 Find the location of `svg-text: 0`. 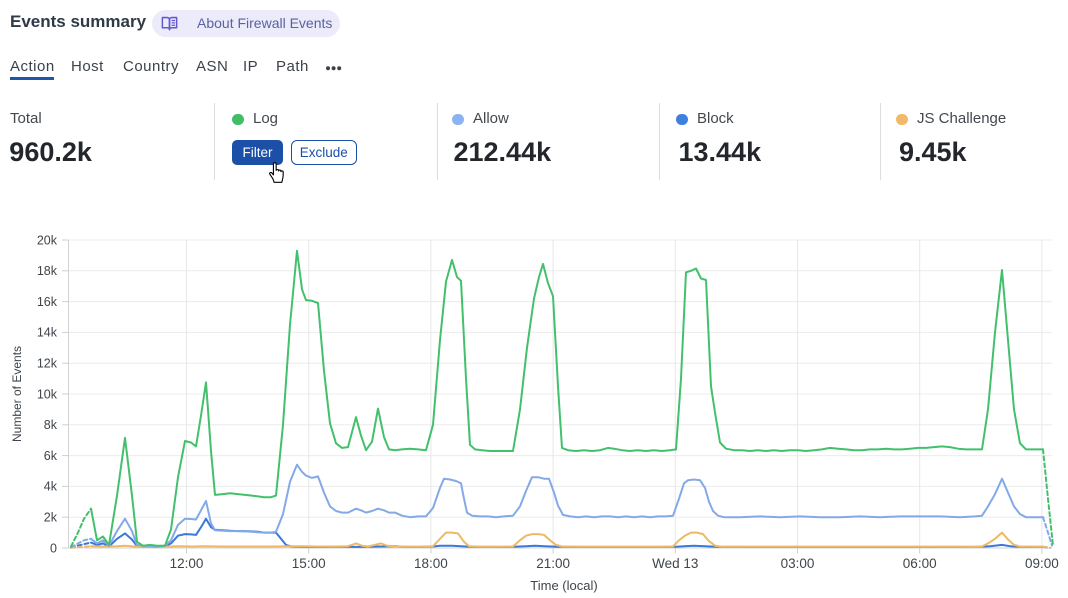

svg-text: 0 is located at coordinates (53, 548).